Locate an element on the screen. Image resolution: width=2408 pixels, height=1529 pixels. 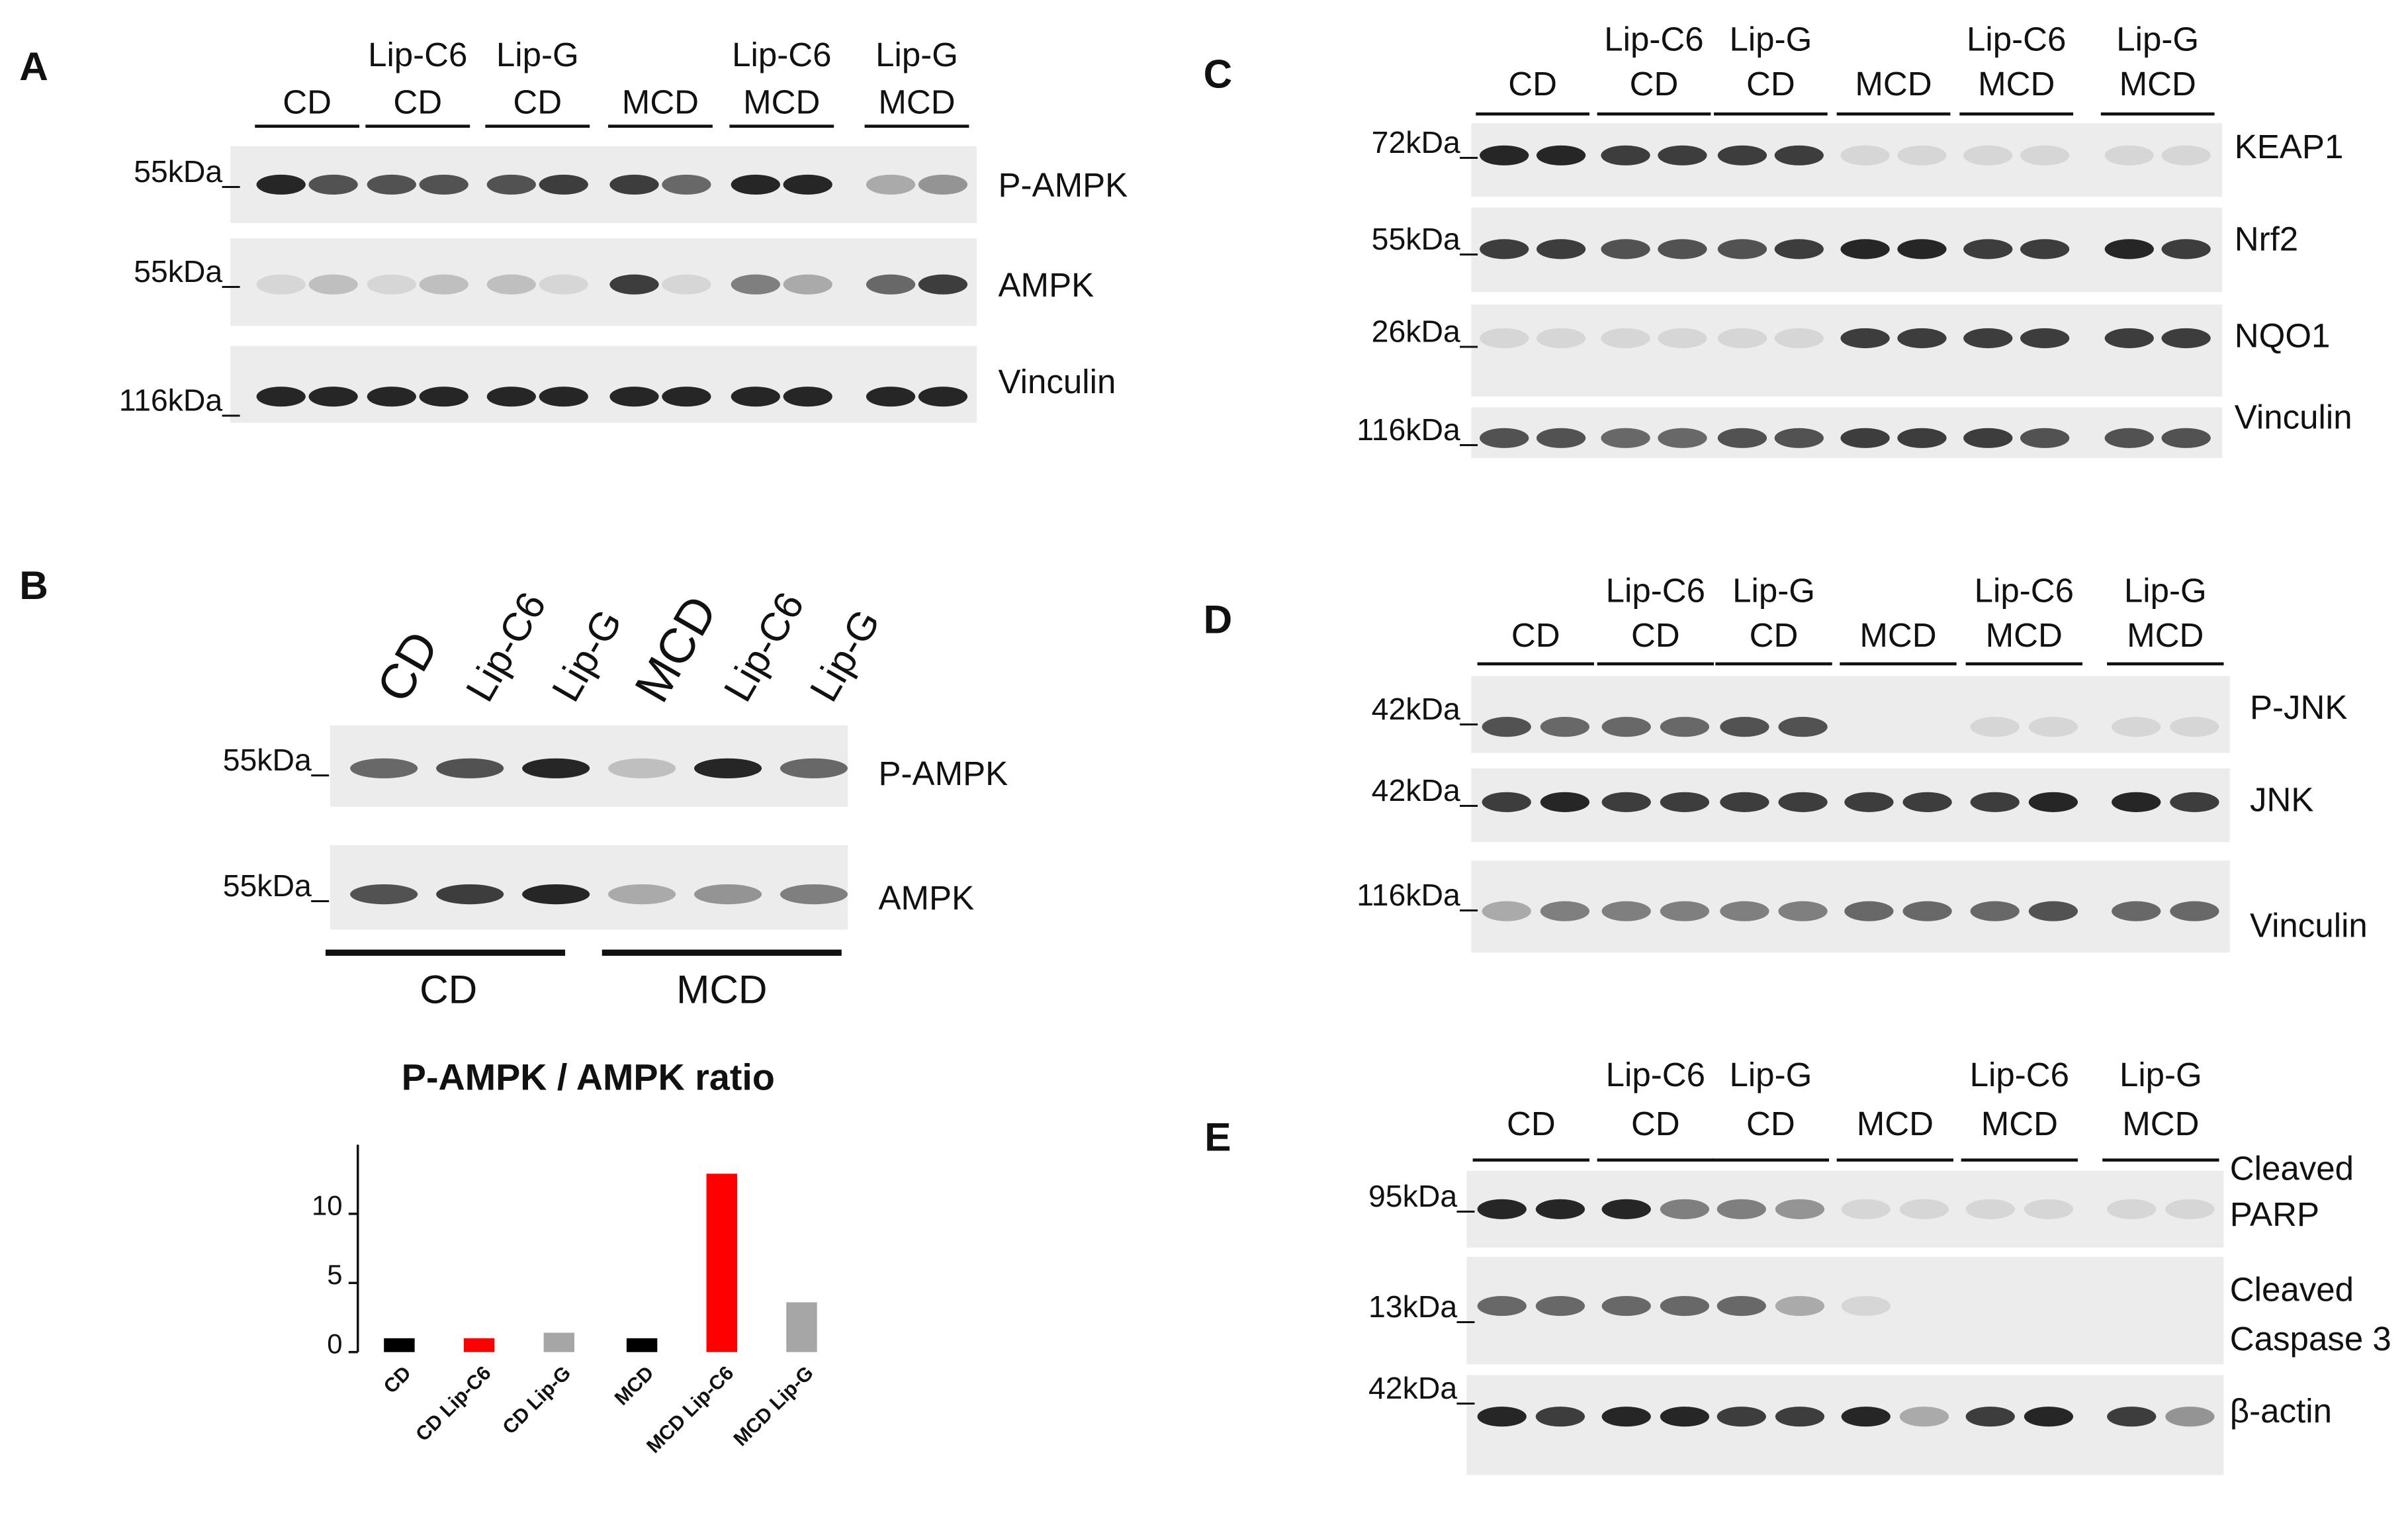
protein-name: β-actin is located at coordinates (2281, 1411).